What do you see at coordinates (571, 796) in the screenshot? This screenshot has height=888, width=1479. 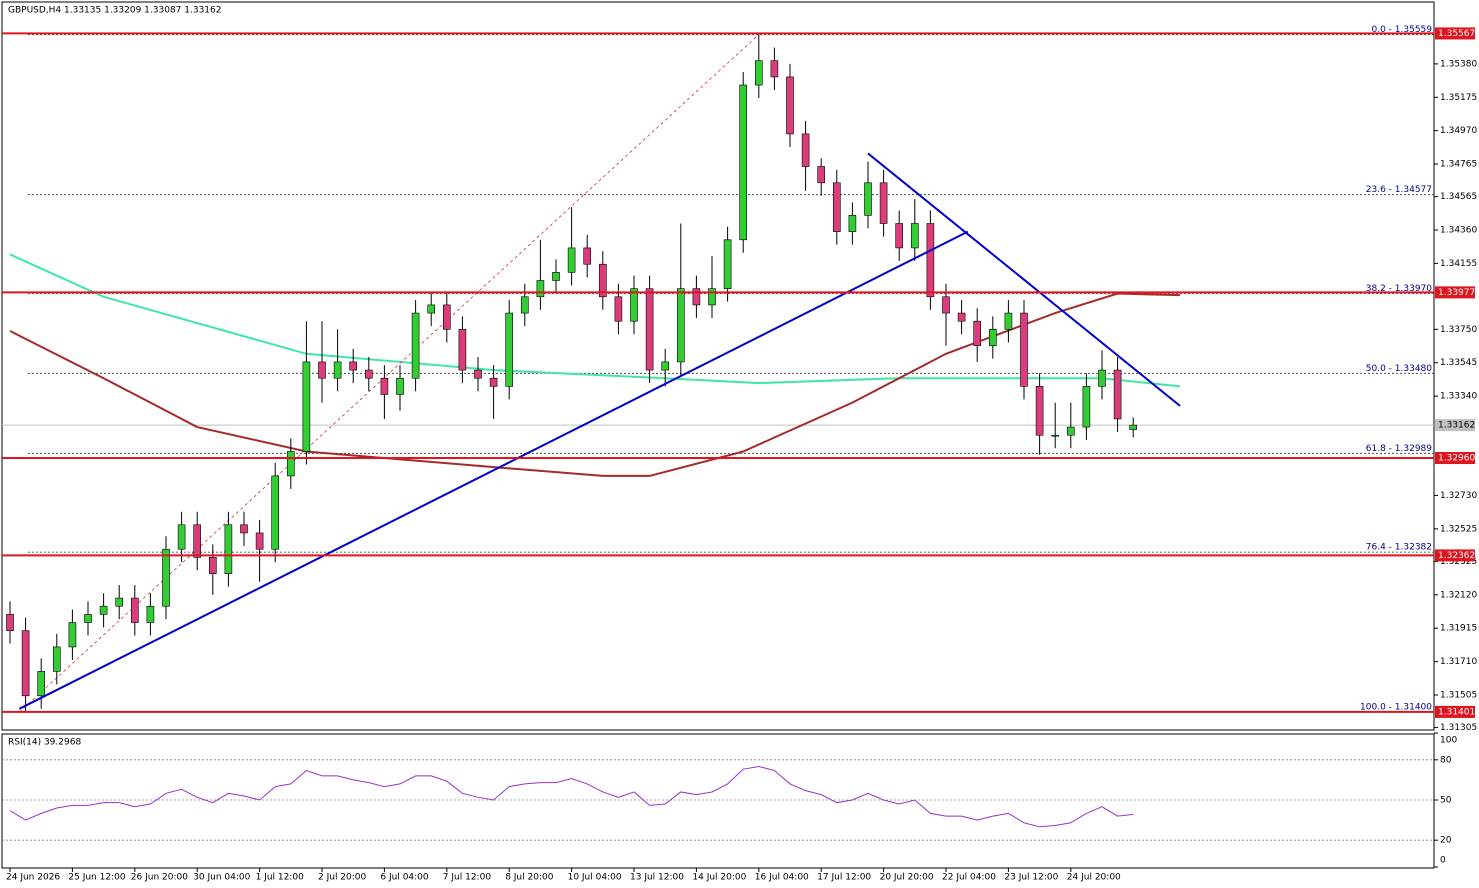 I see `rsi-line` at bounding box center [571, 796].